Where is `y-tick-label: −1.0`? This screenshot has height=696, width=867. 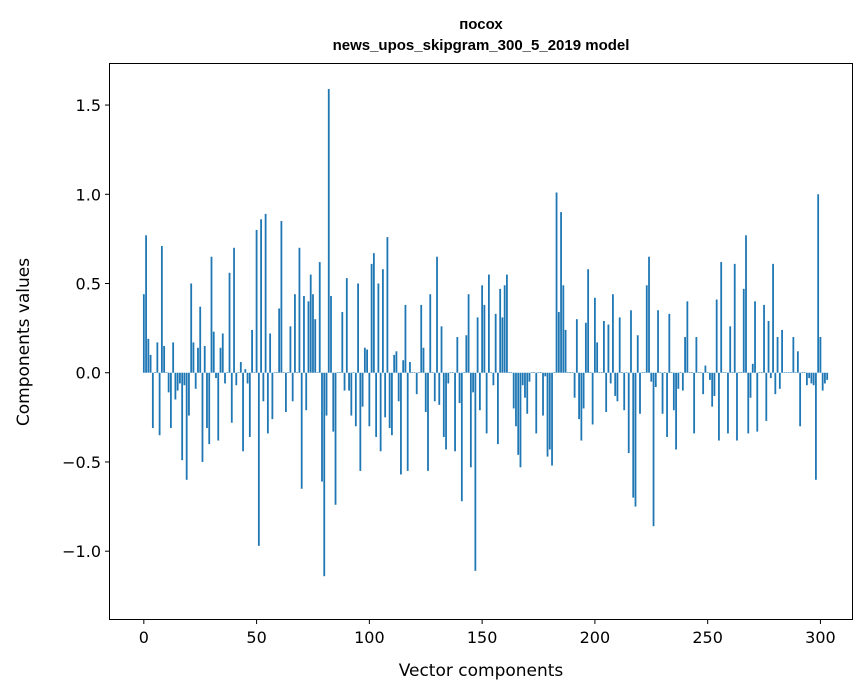 y-tick-label: −1.0 is located at coordinates (81, 551).